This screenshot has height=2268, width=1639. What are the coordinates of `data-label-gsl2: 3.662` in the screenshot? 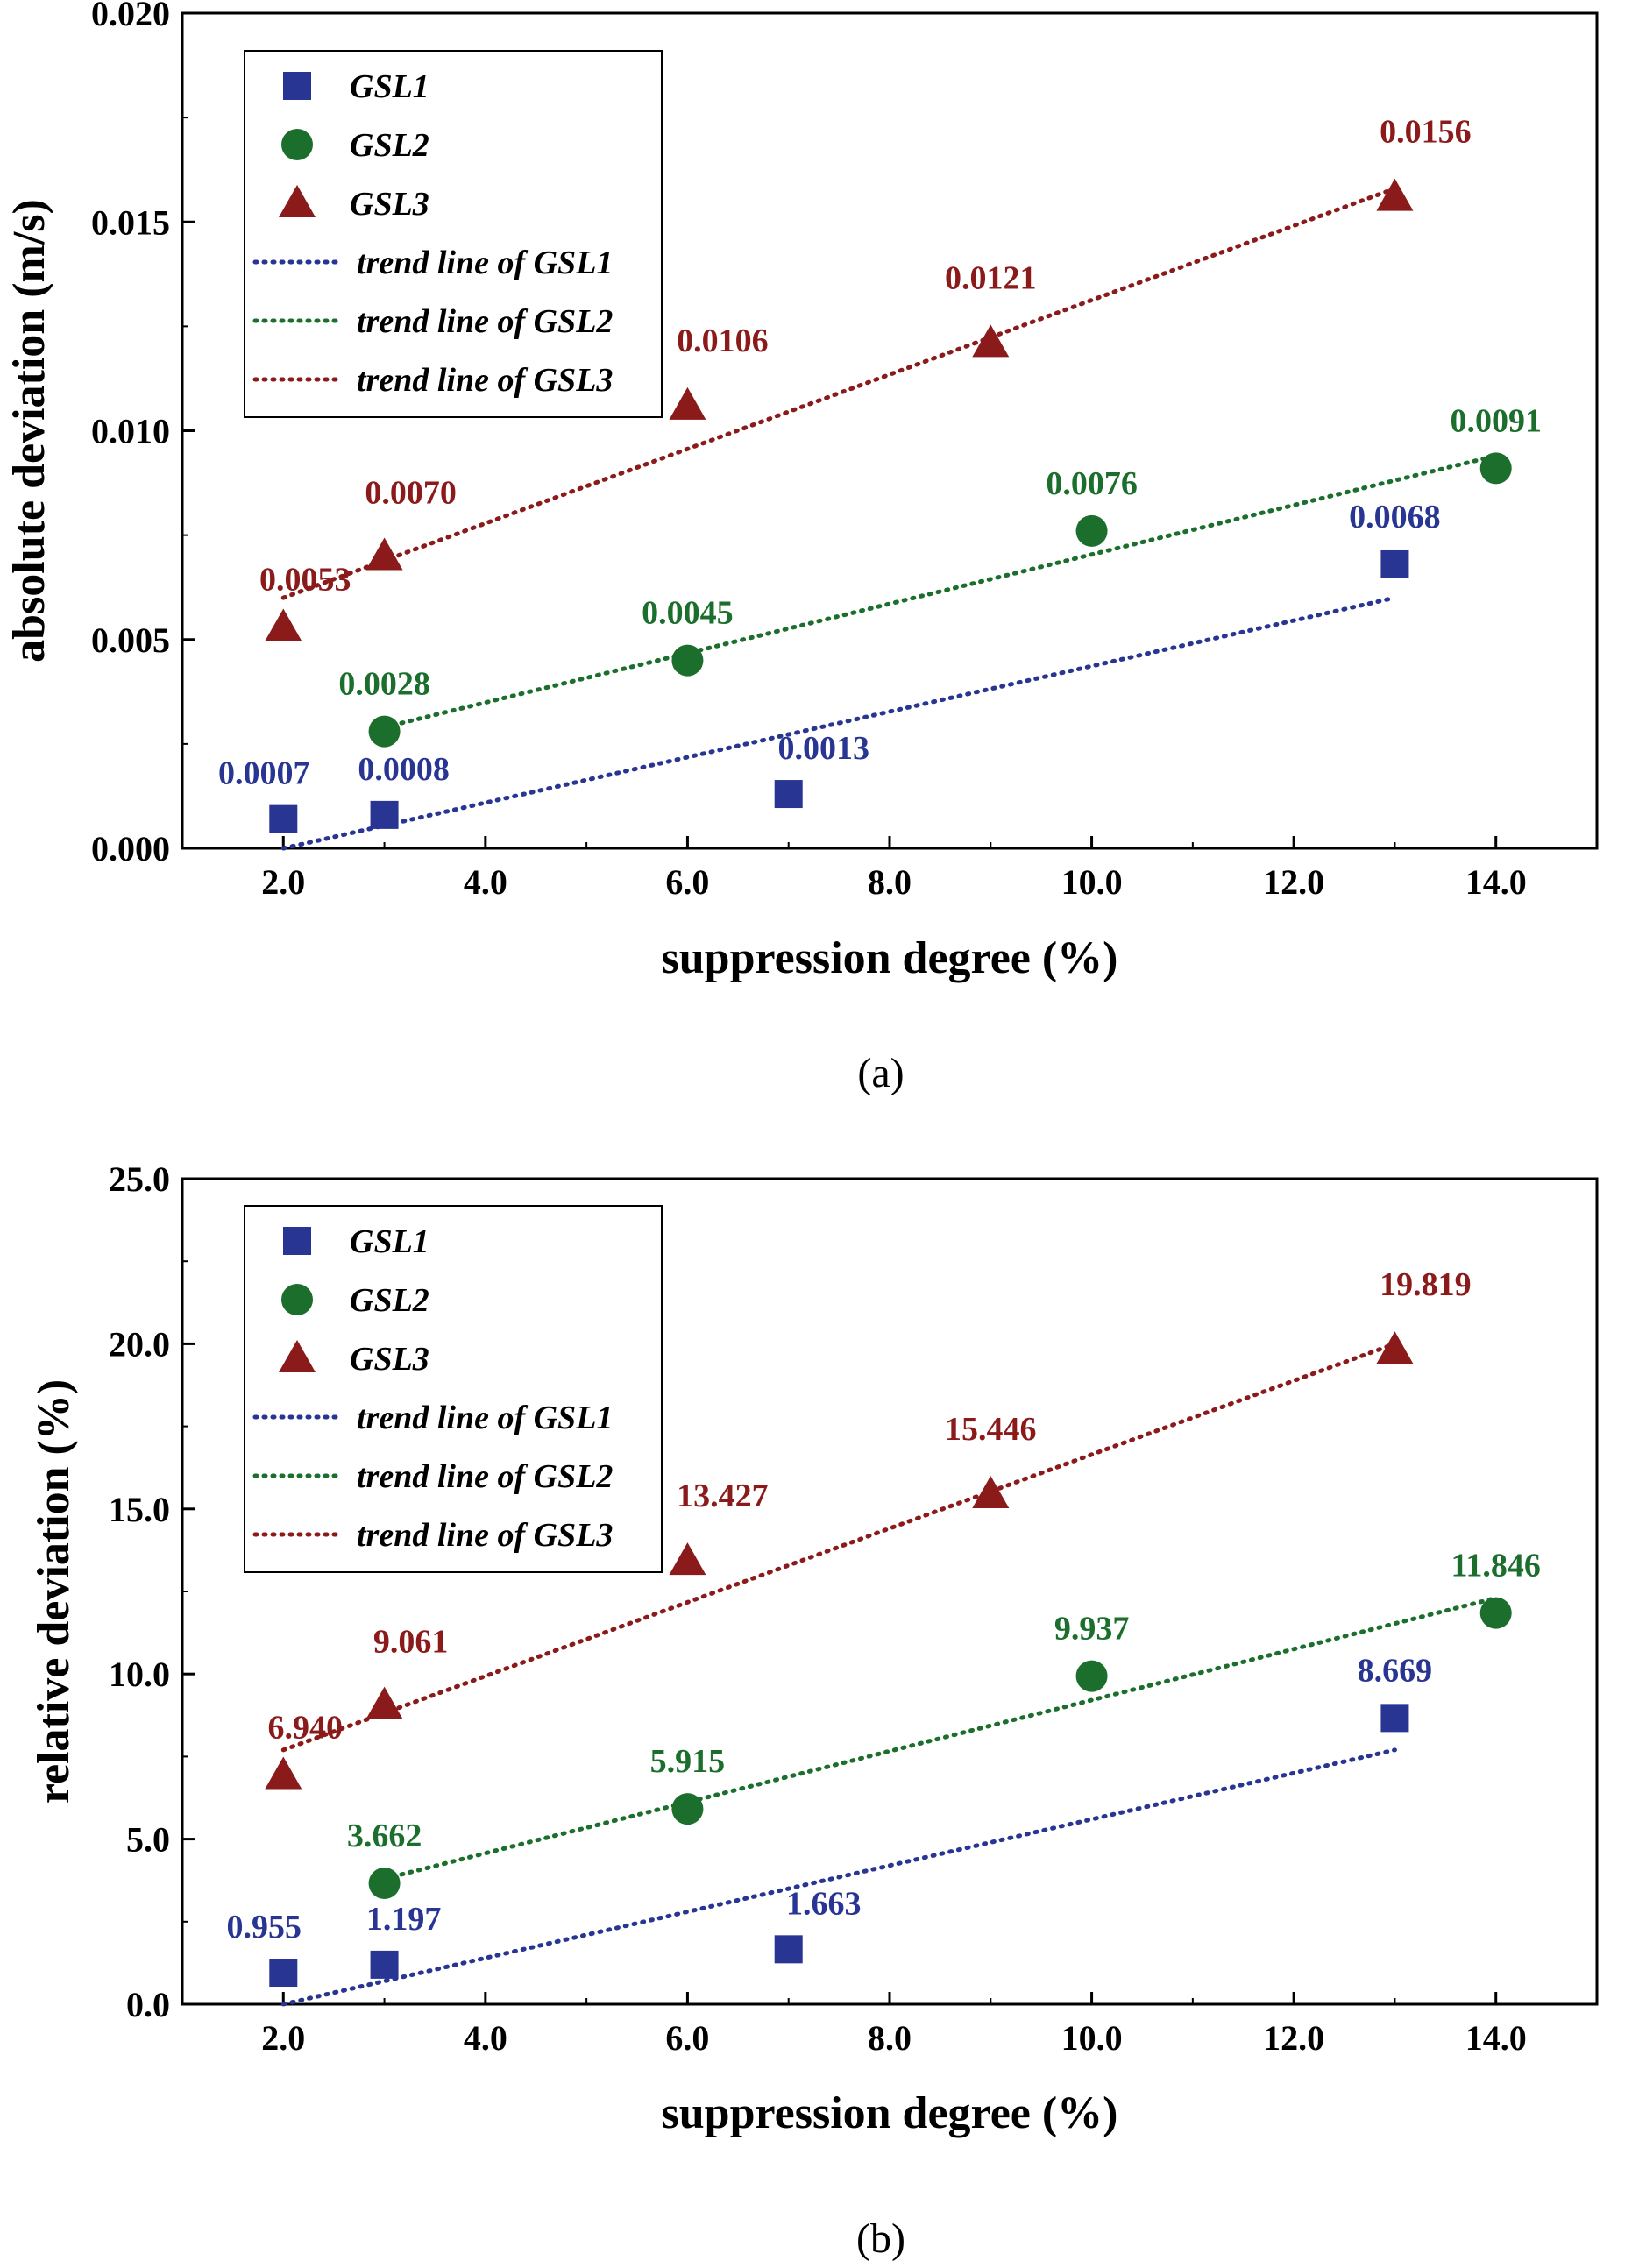 It's located at (384, 1836).